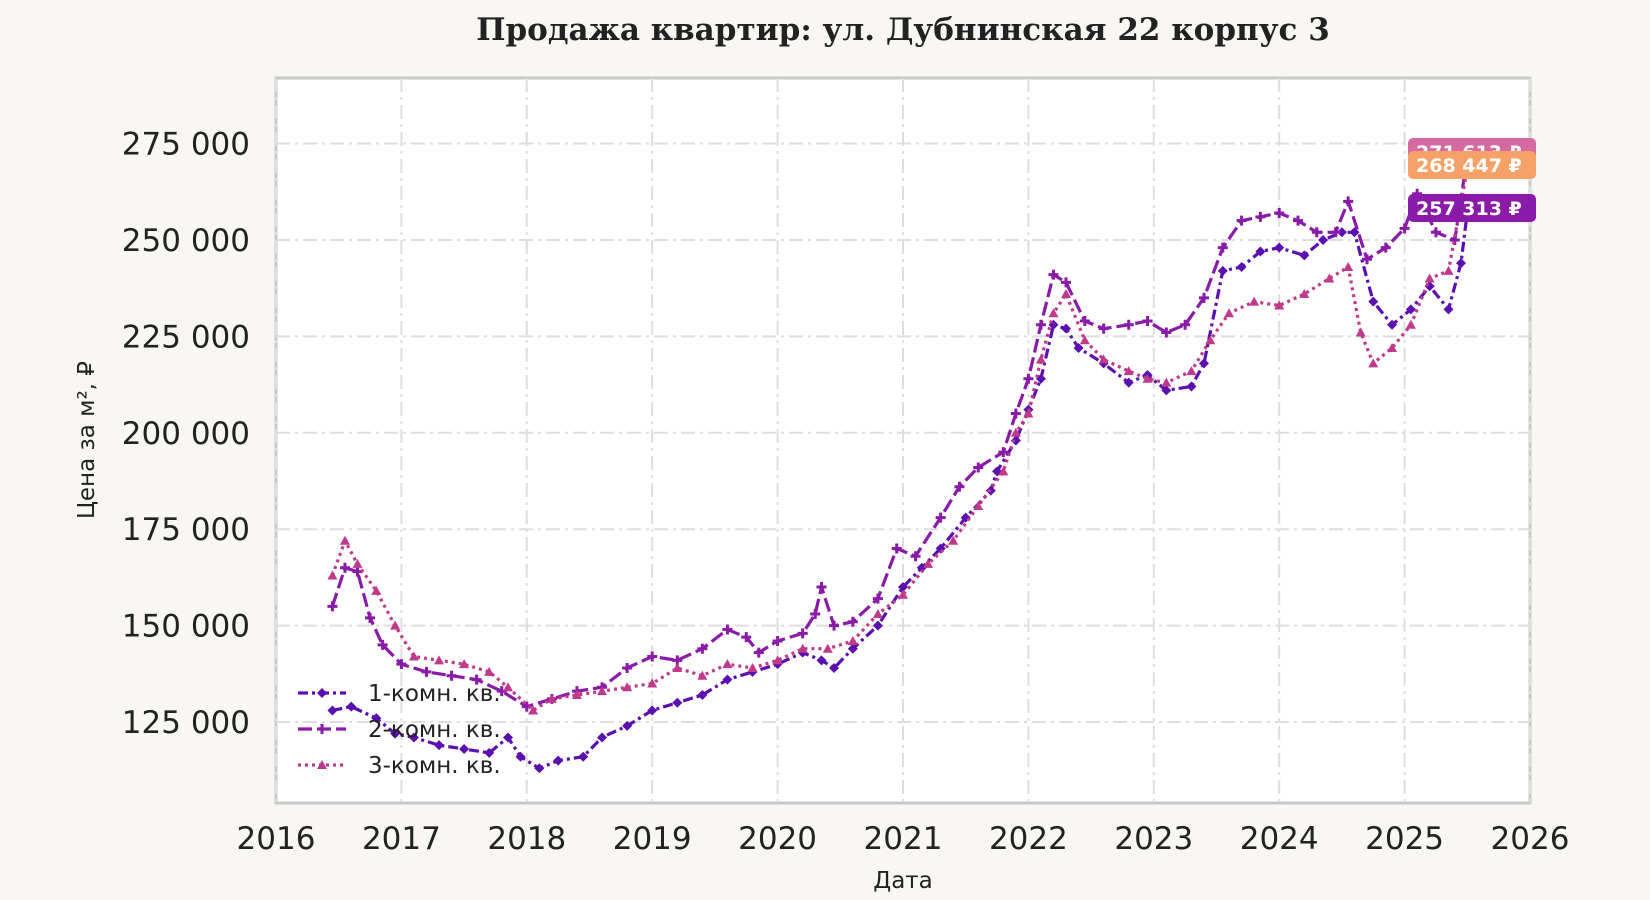  I want to click on legend-marker, so click(322, 729).